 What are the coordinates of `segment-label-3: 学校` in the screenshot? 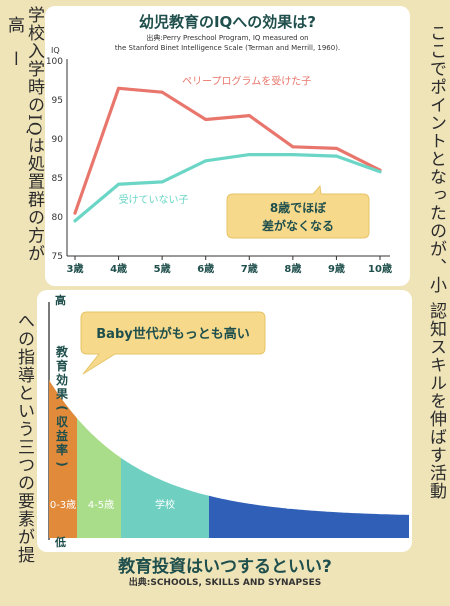 It's located at (165, 504).